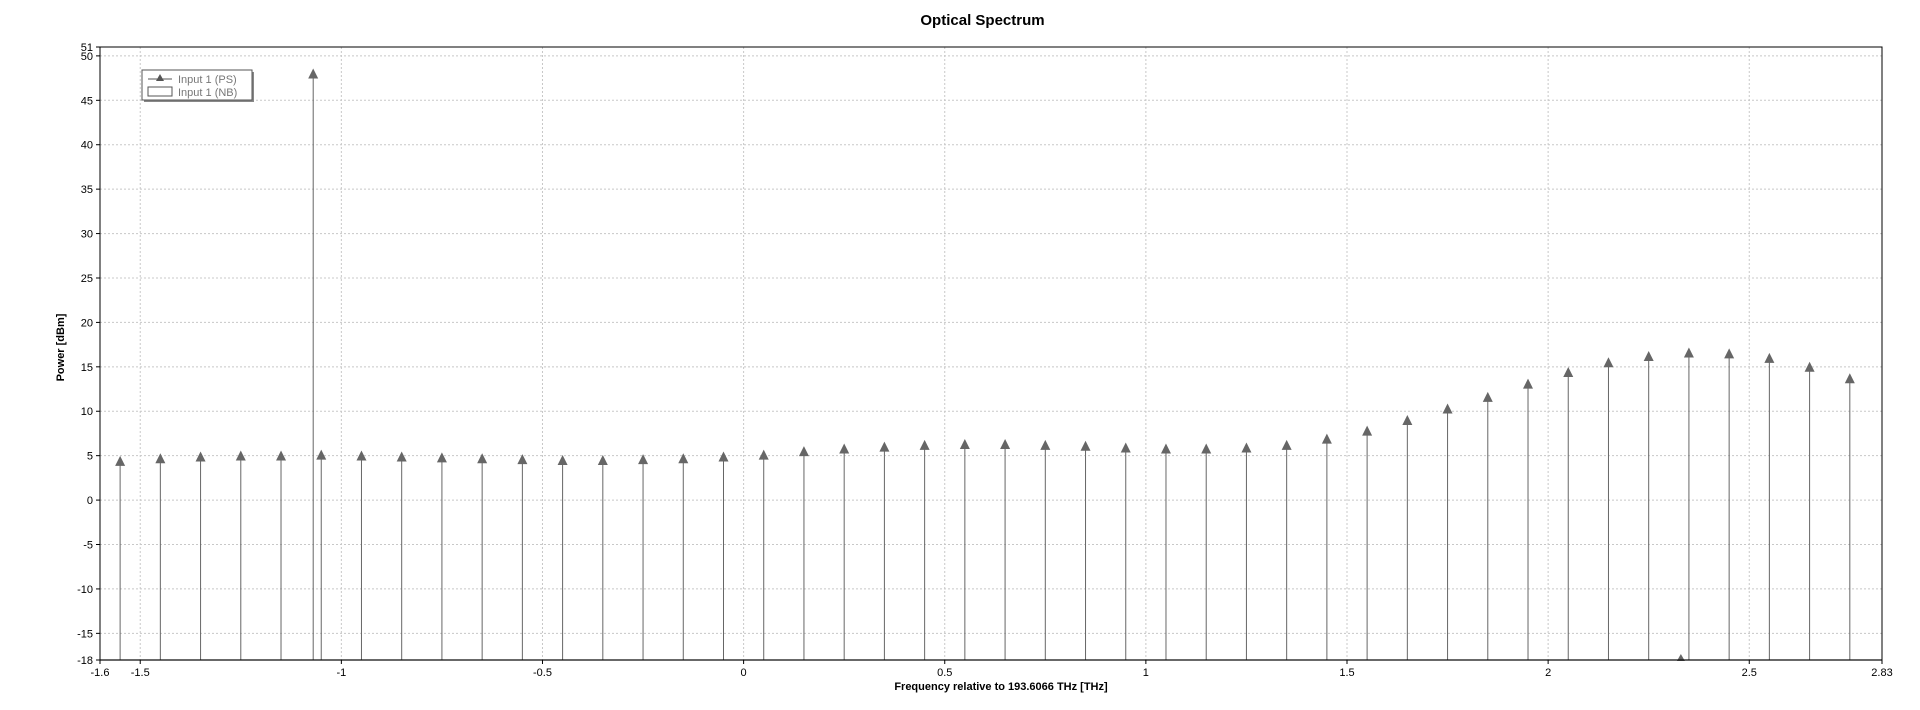 The image size is (1920, 710). What do you see at coordinates (982, 20) in the screenshot?
I see `chart-title: Optical Spectrum` at bounding box center [982, 20].